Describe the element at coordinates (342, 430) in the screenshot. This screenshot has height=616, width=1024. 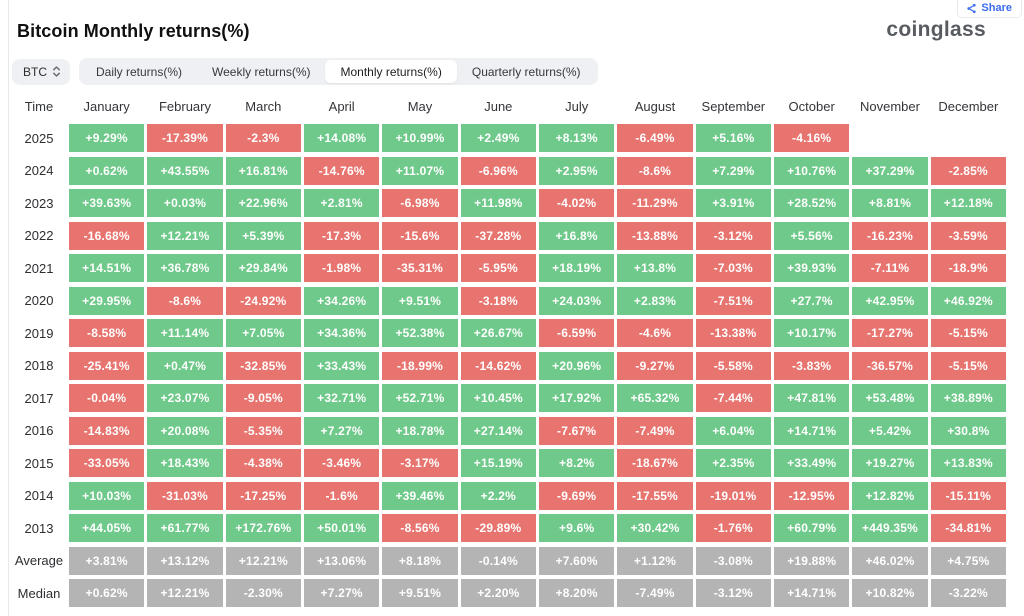
I see `return-cell: +7.27%` at that location.